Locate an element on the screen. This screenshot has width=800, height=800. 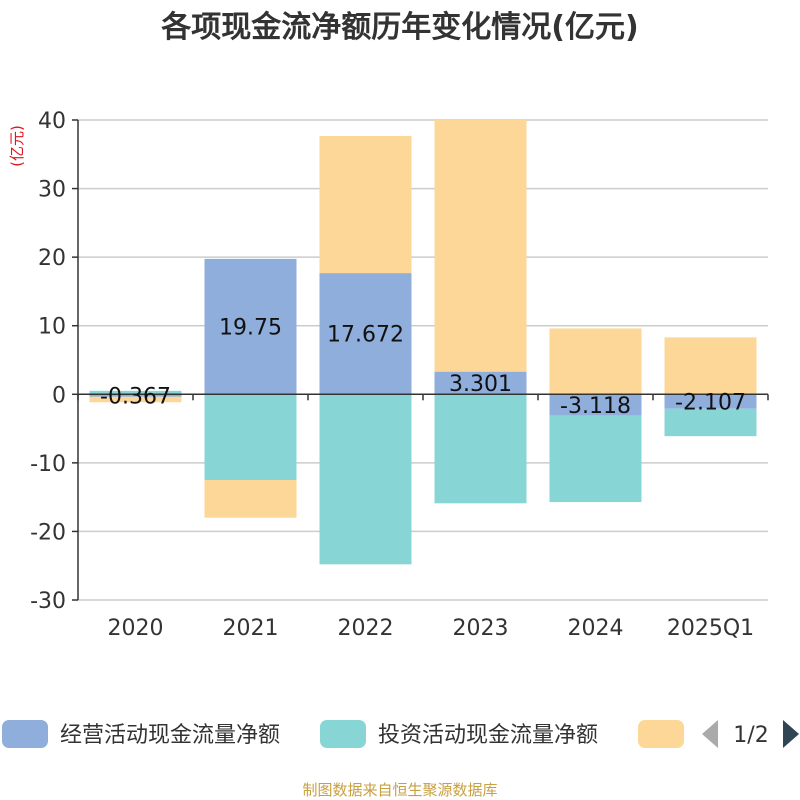
data-label: 3.301 is located at coordinates (480, 384).